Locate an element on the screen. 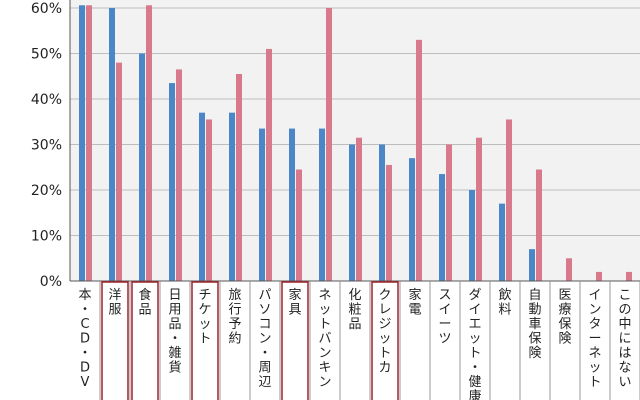 The width and height of the screenshot is (640, 400). category-label: 医療保険 is located at coordinates (564, 317).